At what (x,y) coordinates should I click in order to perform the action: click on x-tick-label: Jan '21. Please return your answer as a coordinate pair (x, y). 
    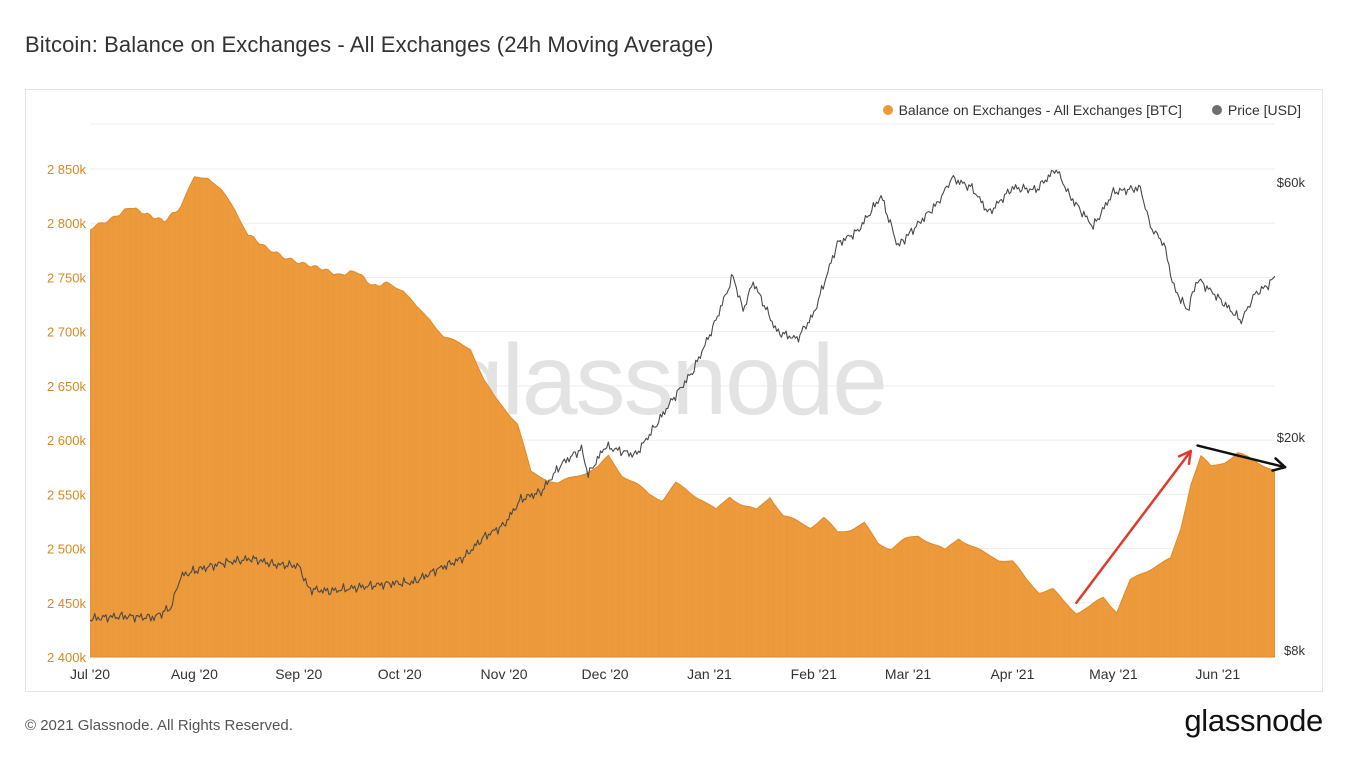
    Looking at the image, I should click on (709, 674).